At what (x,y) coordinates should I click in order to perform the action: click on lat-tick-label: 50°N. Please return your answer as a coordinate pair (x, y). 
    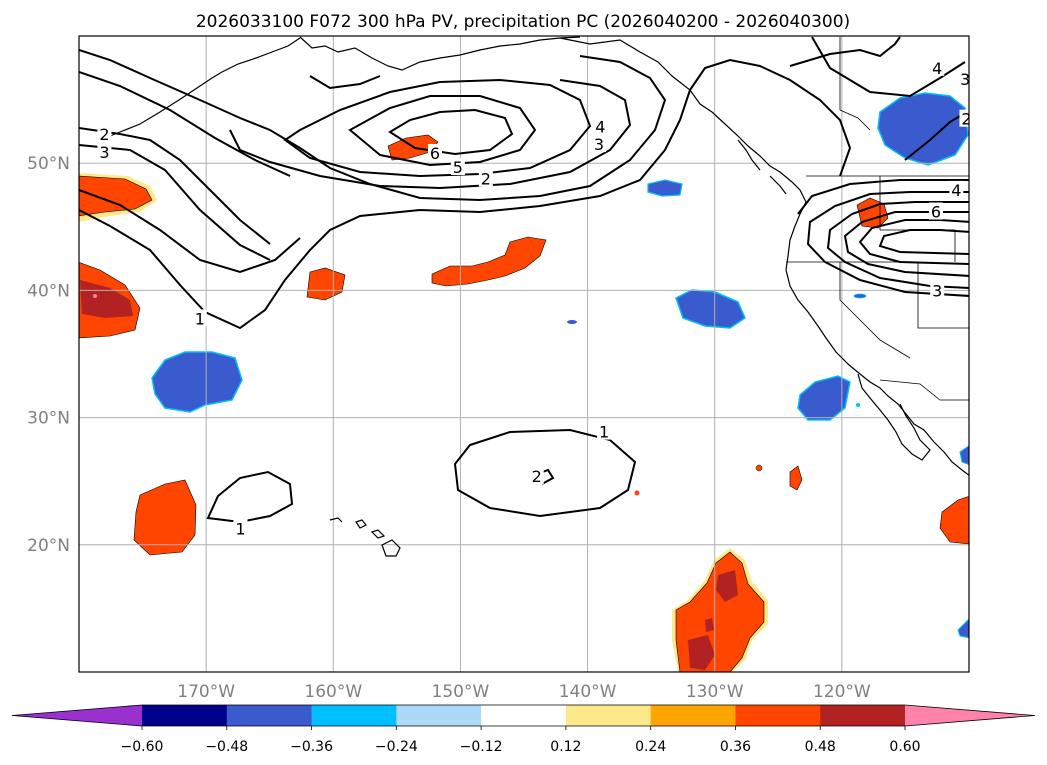
    Looking at the image, I should click on (48, 164).